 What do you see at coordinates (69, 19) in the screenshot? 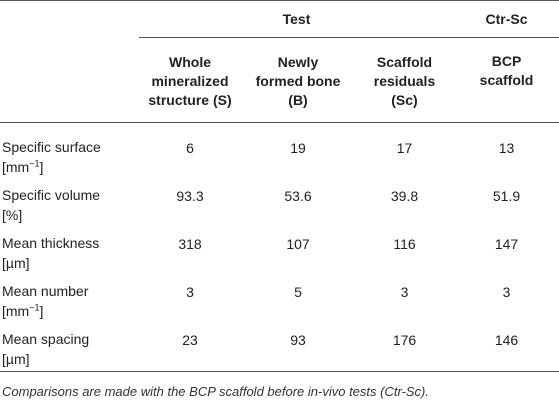
I see `corner-cell` at bounding box center [69, 19].